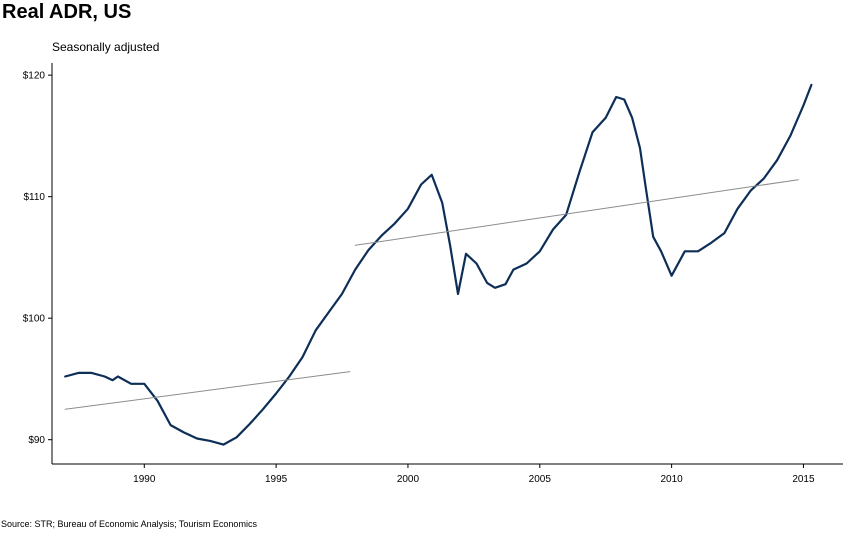 This screenshot has height=547, width=864. I want to click on chart-title: Real ADR, US, so click(67, 12).